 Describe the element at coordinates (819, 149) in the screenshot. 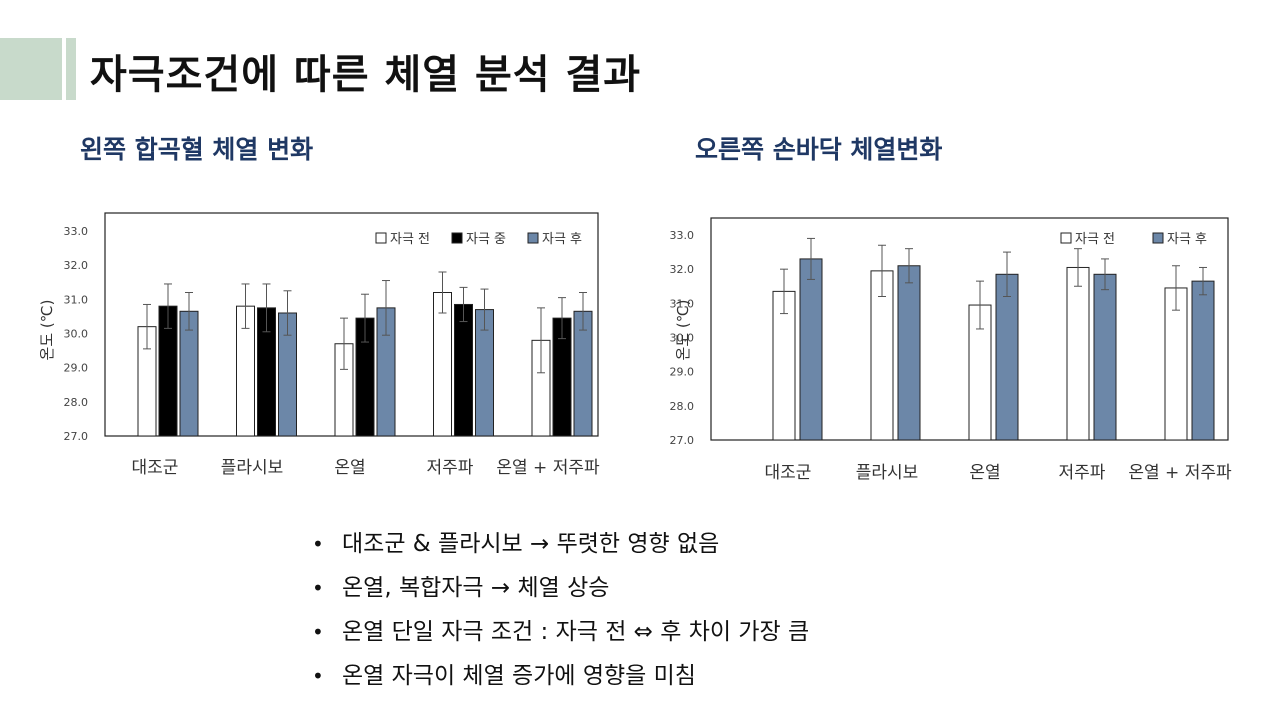

I see `right-chart-heading: 오른쪽 손바닥 체열변화` at that location.